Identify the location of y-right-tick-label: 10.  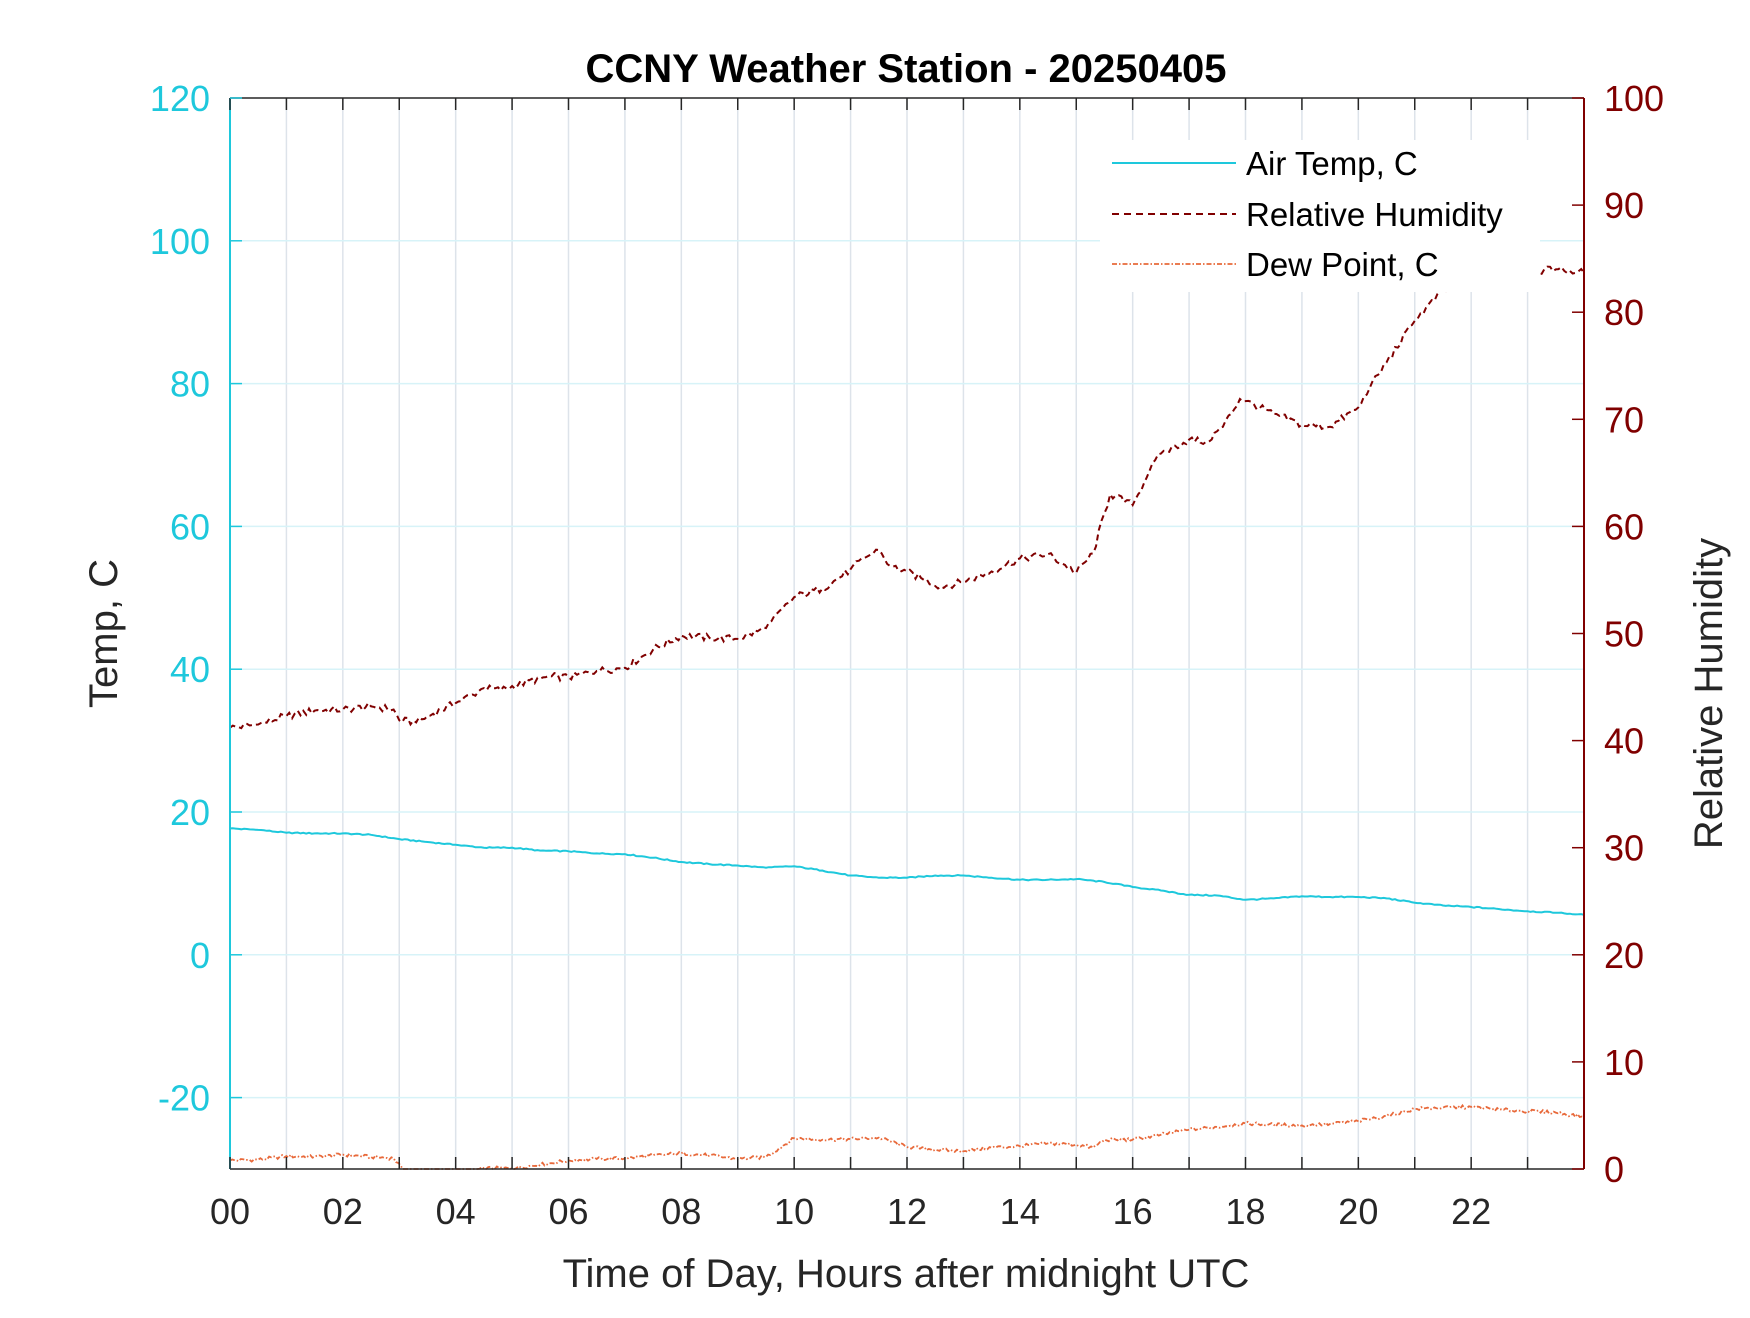
(1624, 1062).